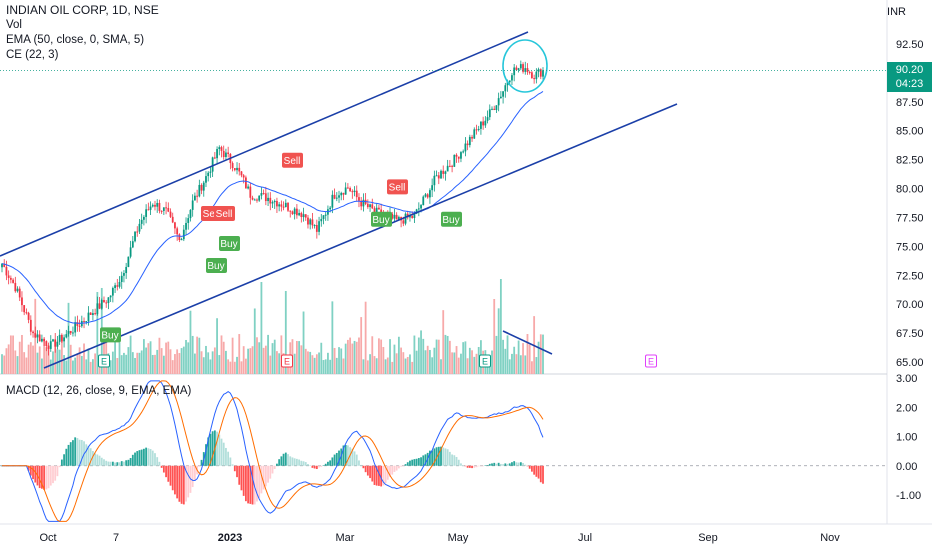 The height and width of the screenshot is (550, 932). I want to click on price-tick-label: 85.00, so click(910, 132).